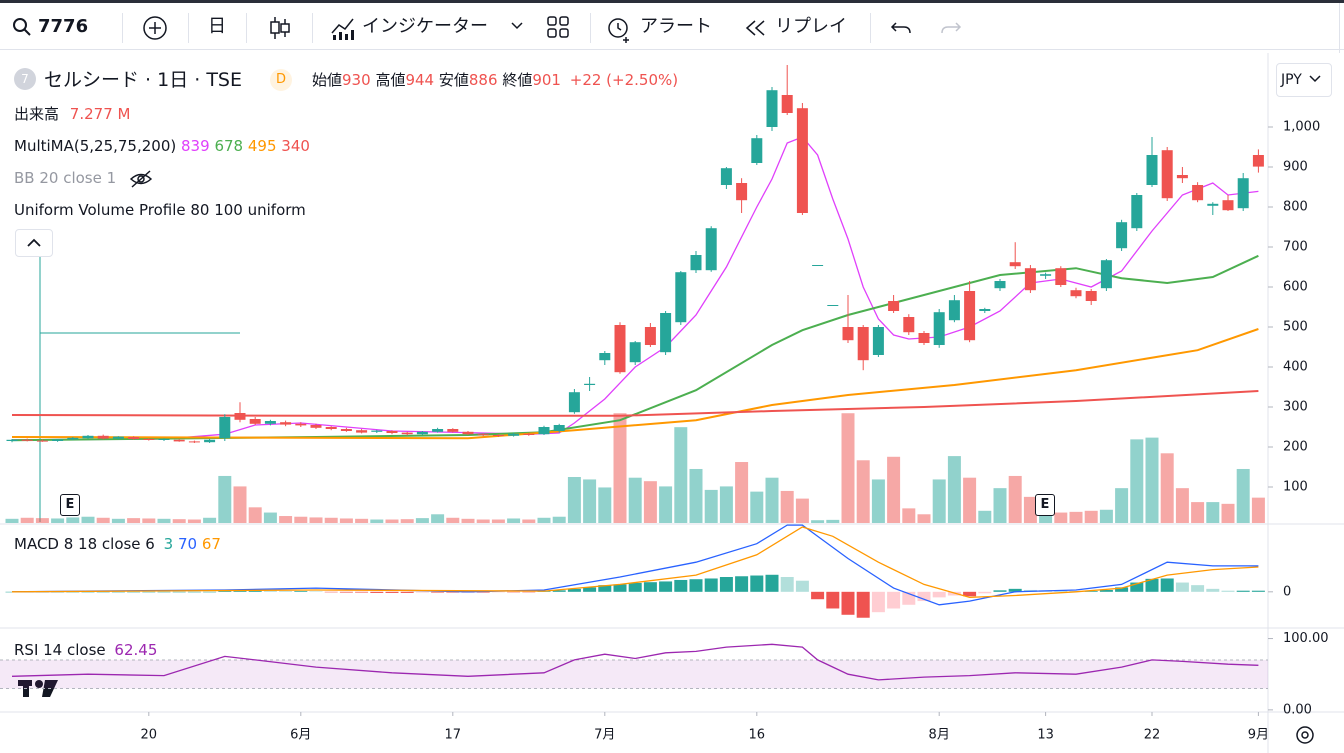 The image size is (1344, 753). I want to click on high-value: 944, so click(420, 80).